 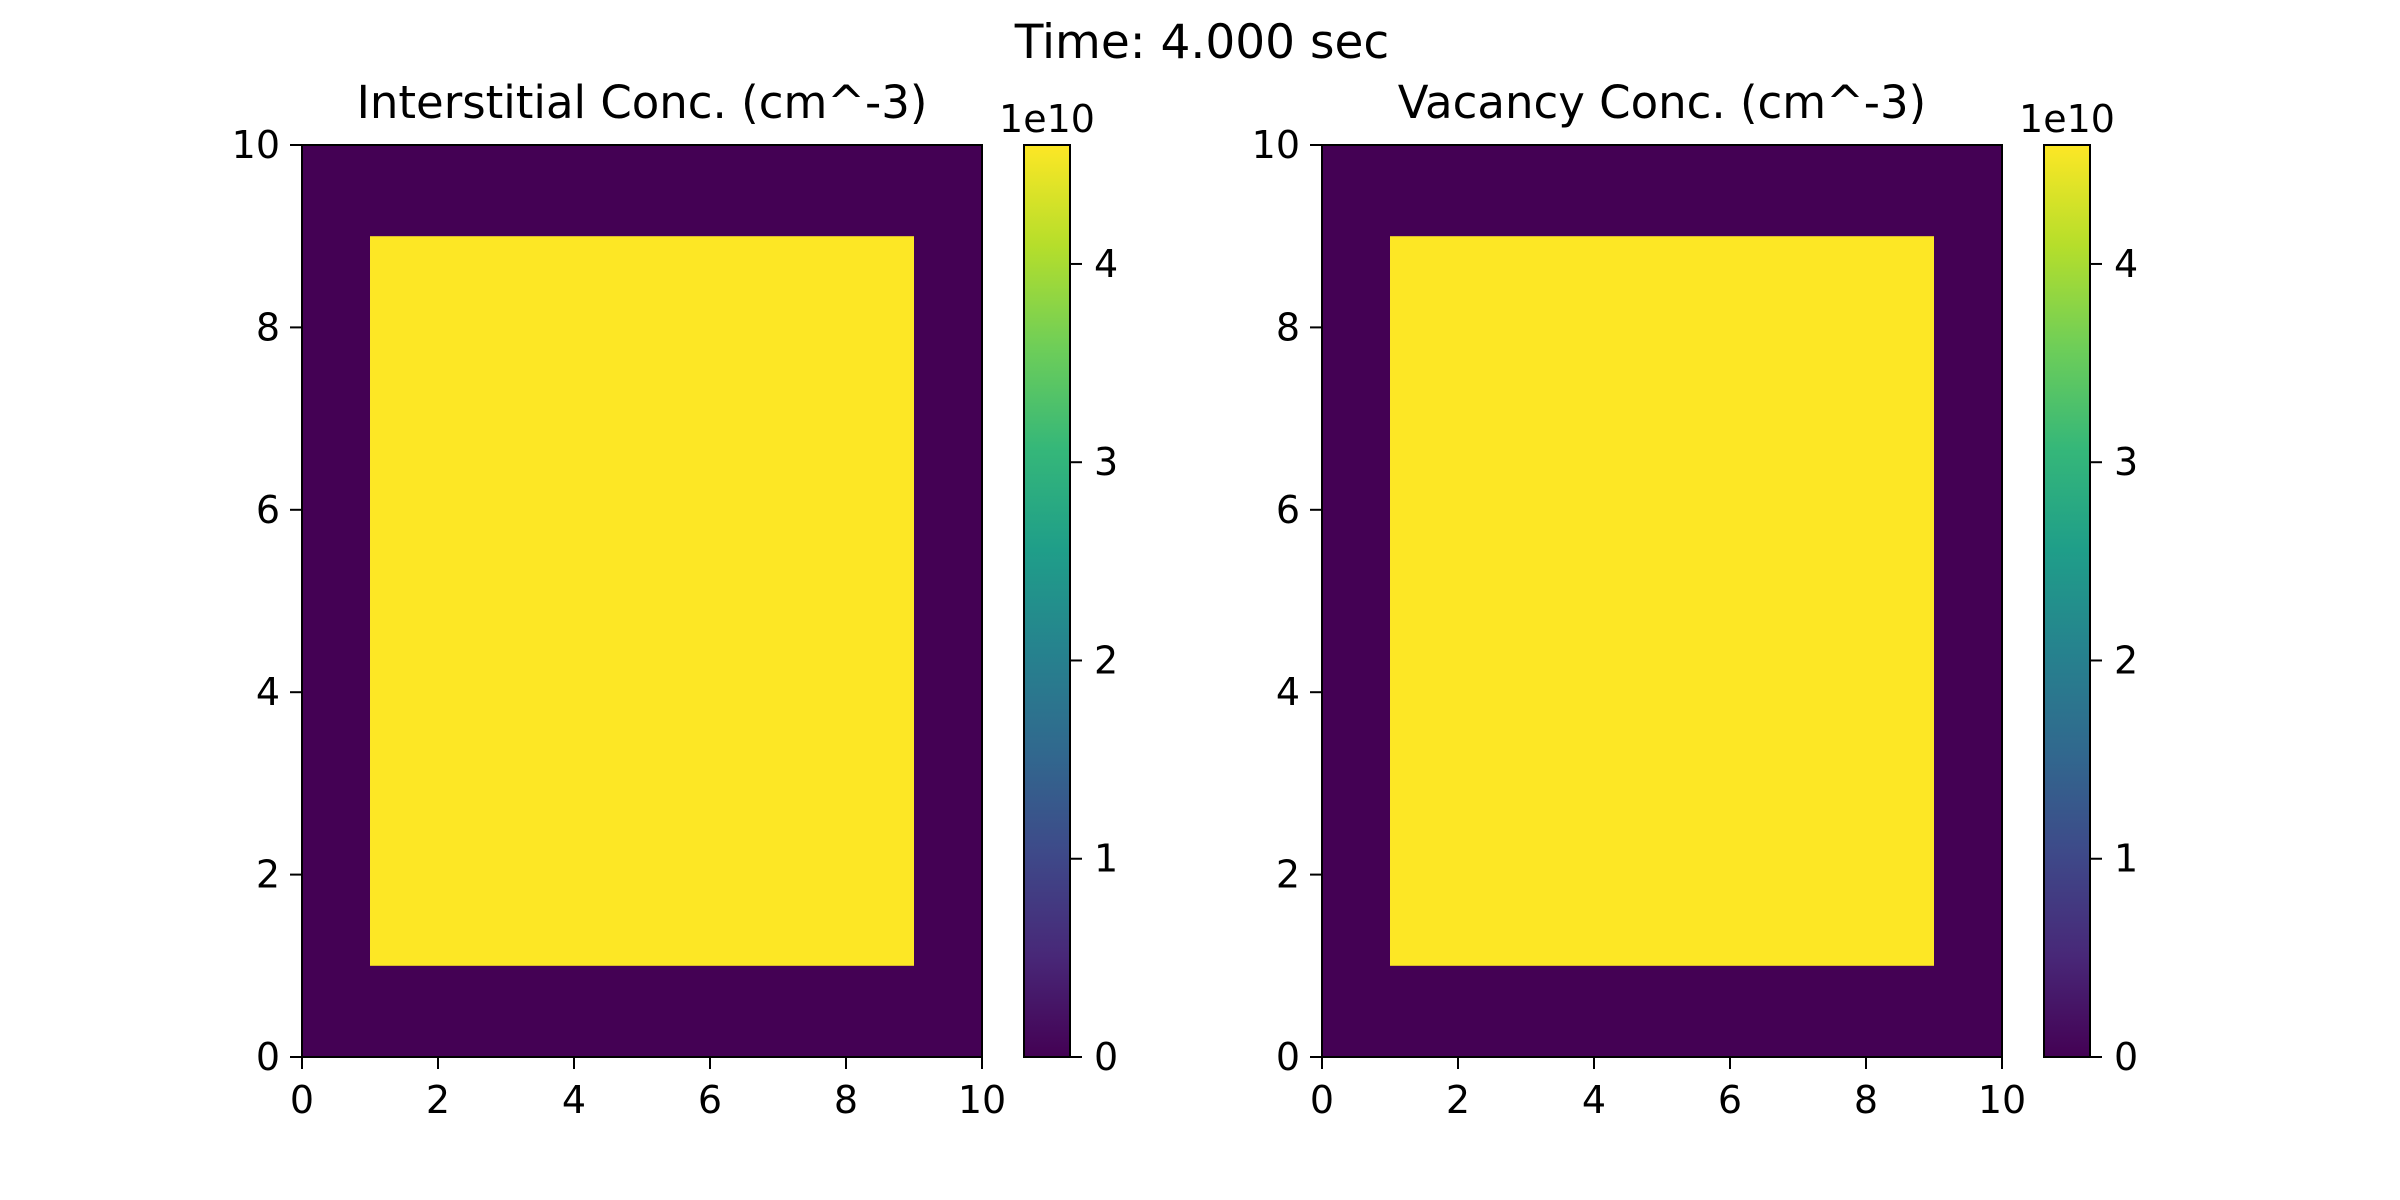 I want to click on axes-title: Interstitial Conc. (cm^-3), so click(x=642, y=102).